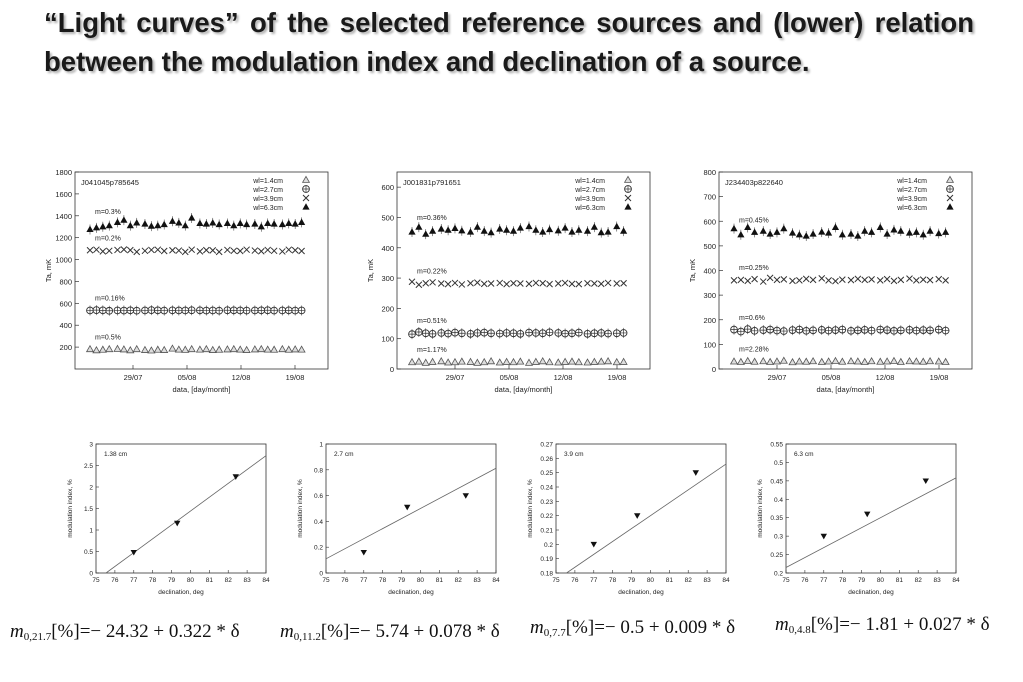  What do you see at coordinates (387, 339) in the screenshot?
I see `y-tick-label: 100` at bounding box center [387, 339].